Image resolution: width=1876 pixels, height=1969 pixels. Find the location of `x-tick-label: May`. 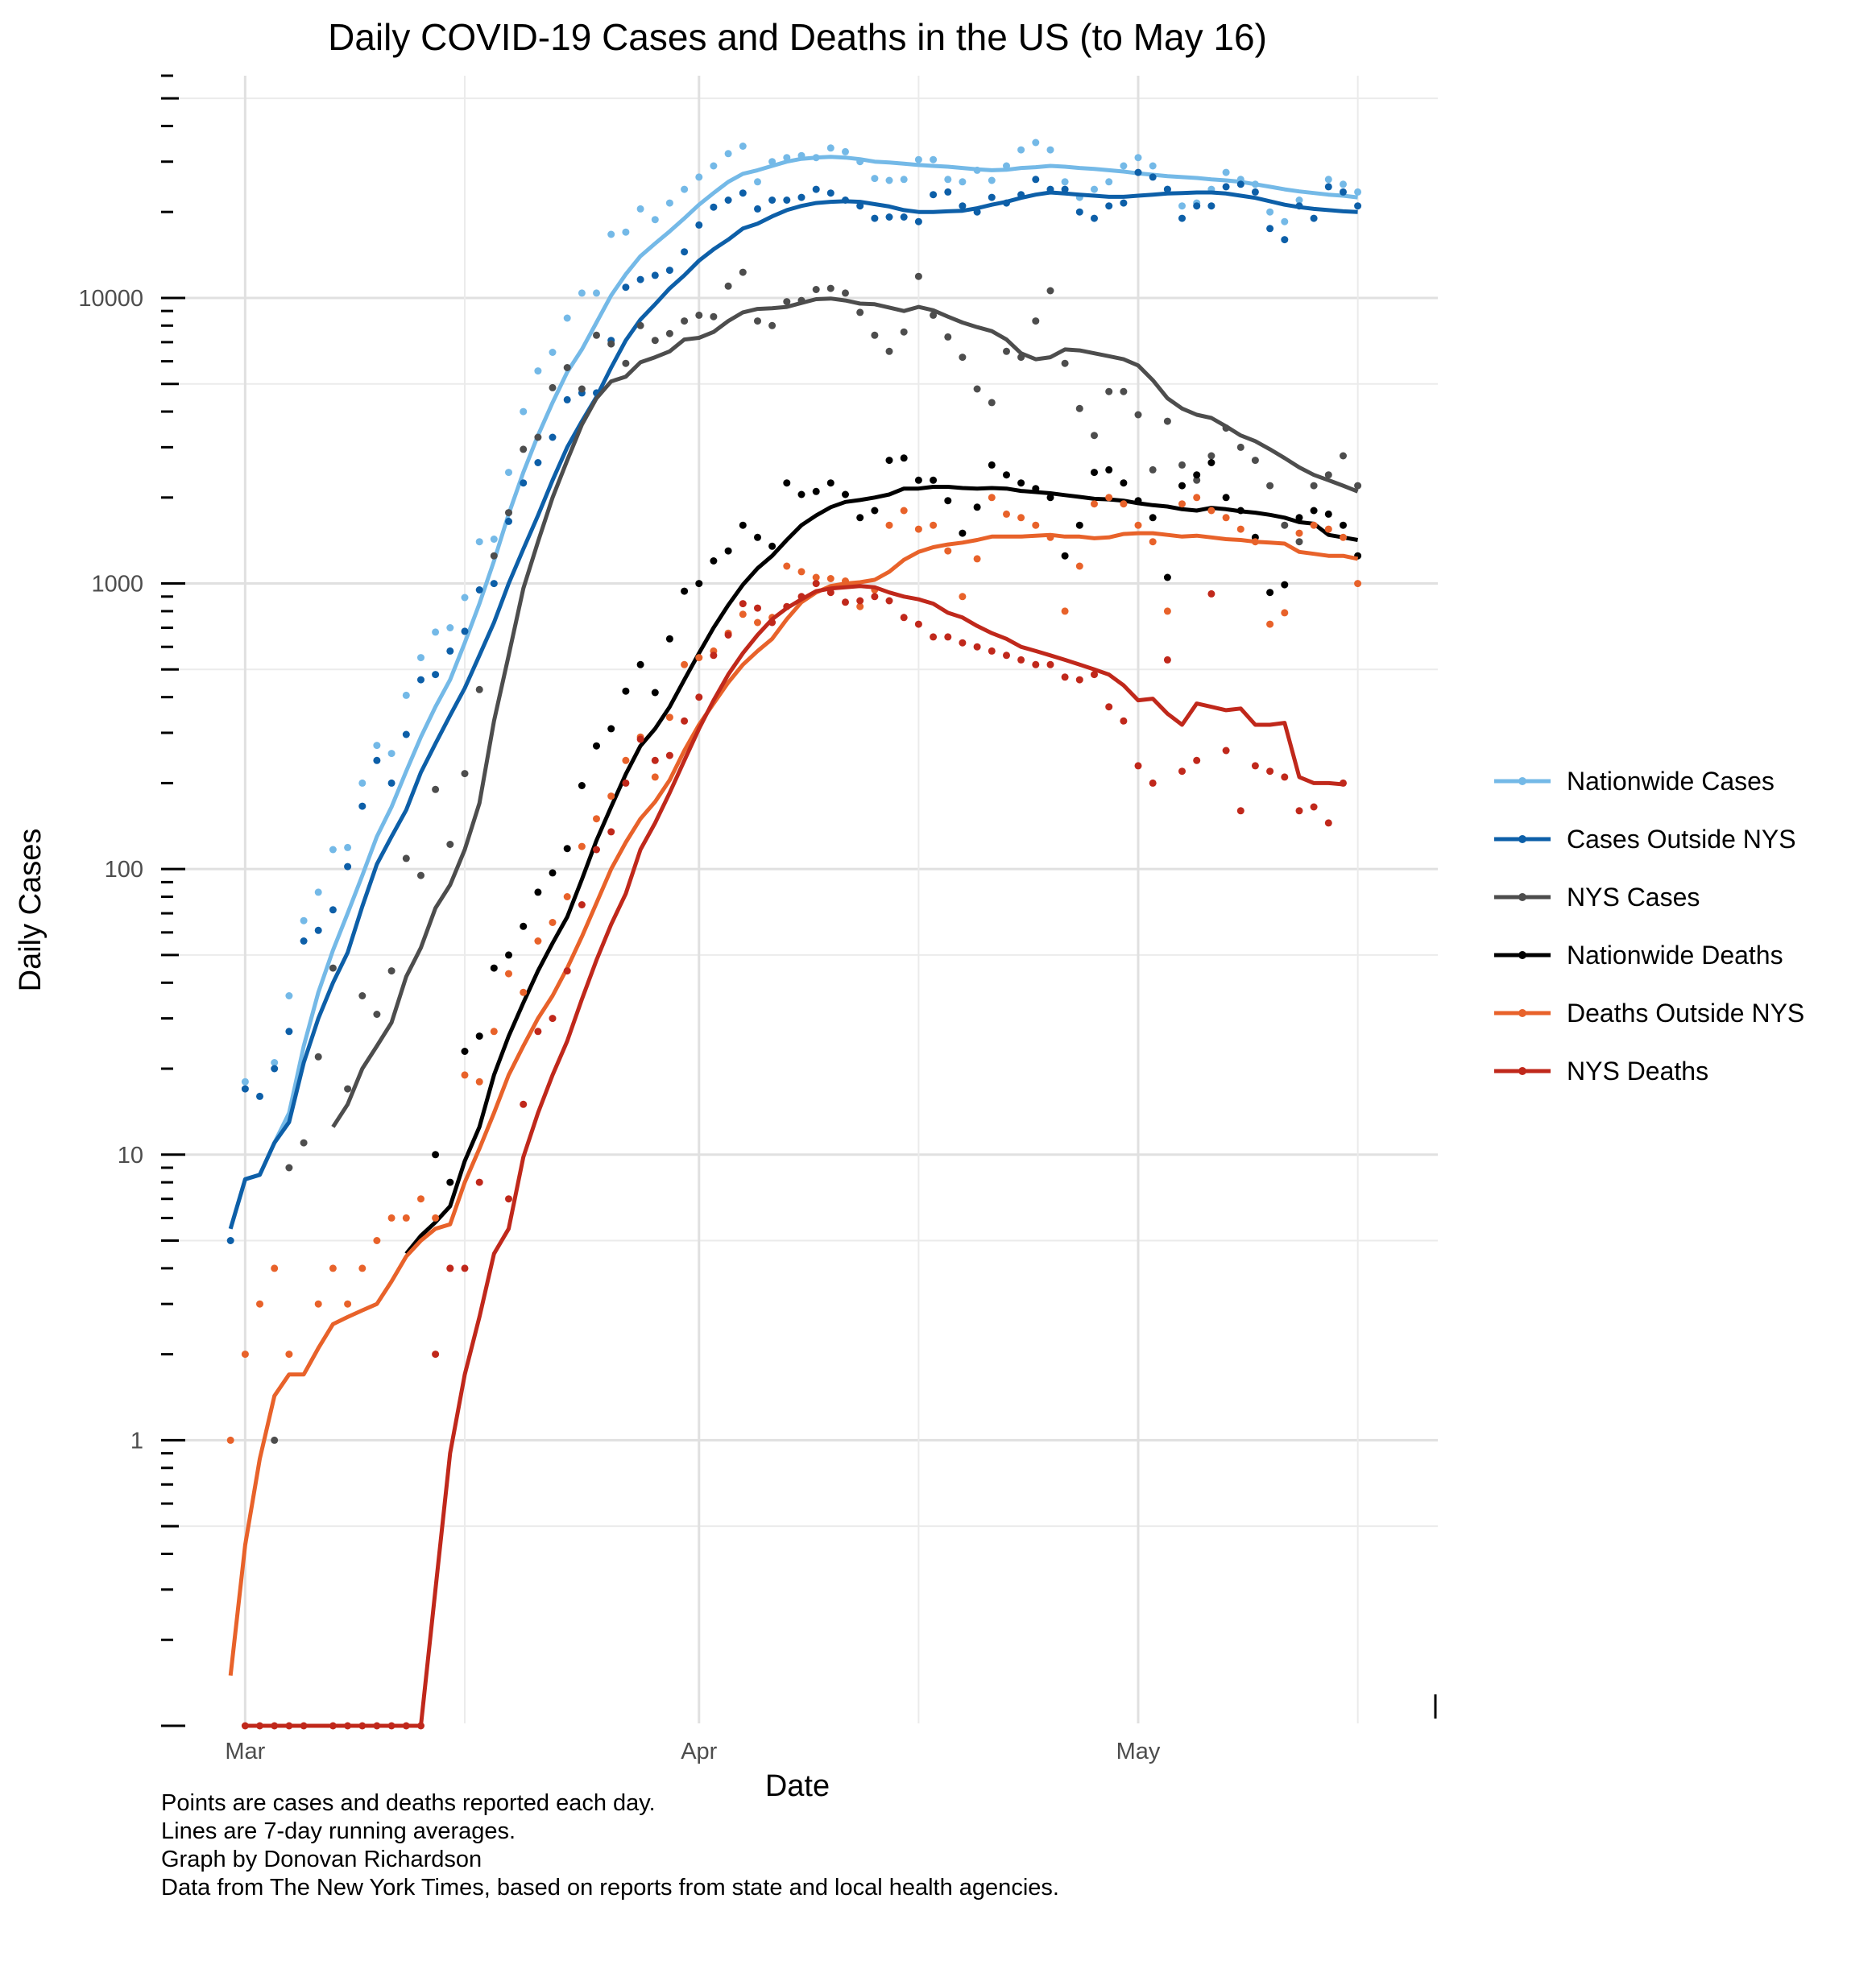

x-tick-label: May is located at coordinates (1138, 1751).